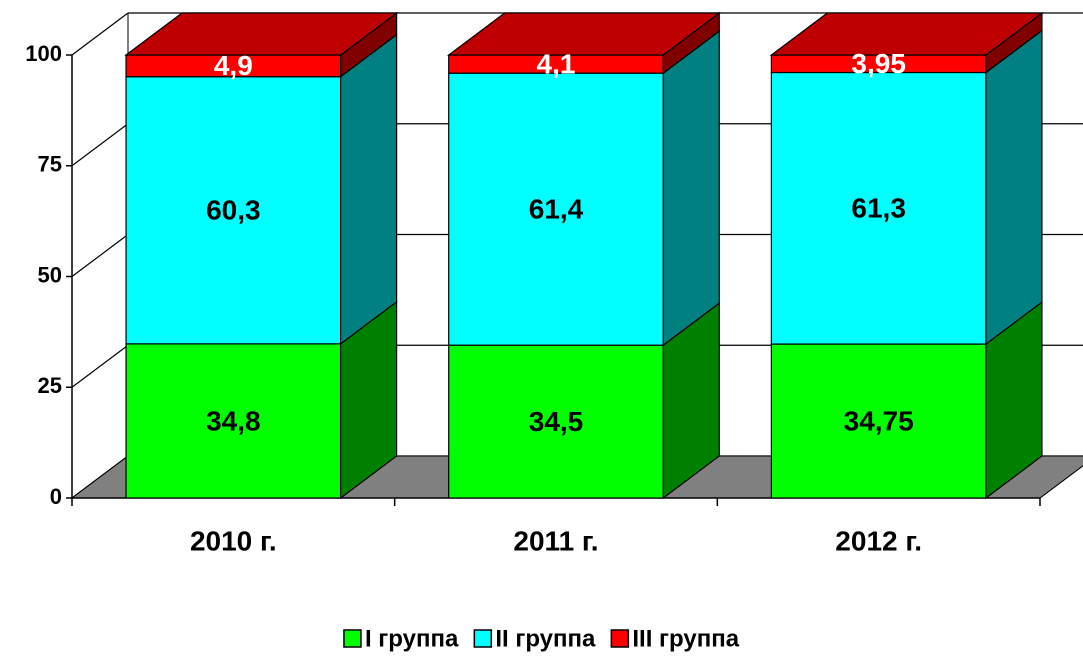  I want to click on value-label: 4,1, so click(556, 63).